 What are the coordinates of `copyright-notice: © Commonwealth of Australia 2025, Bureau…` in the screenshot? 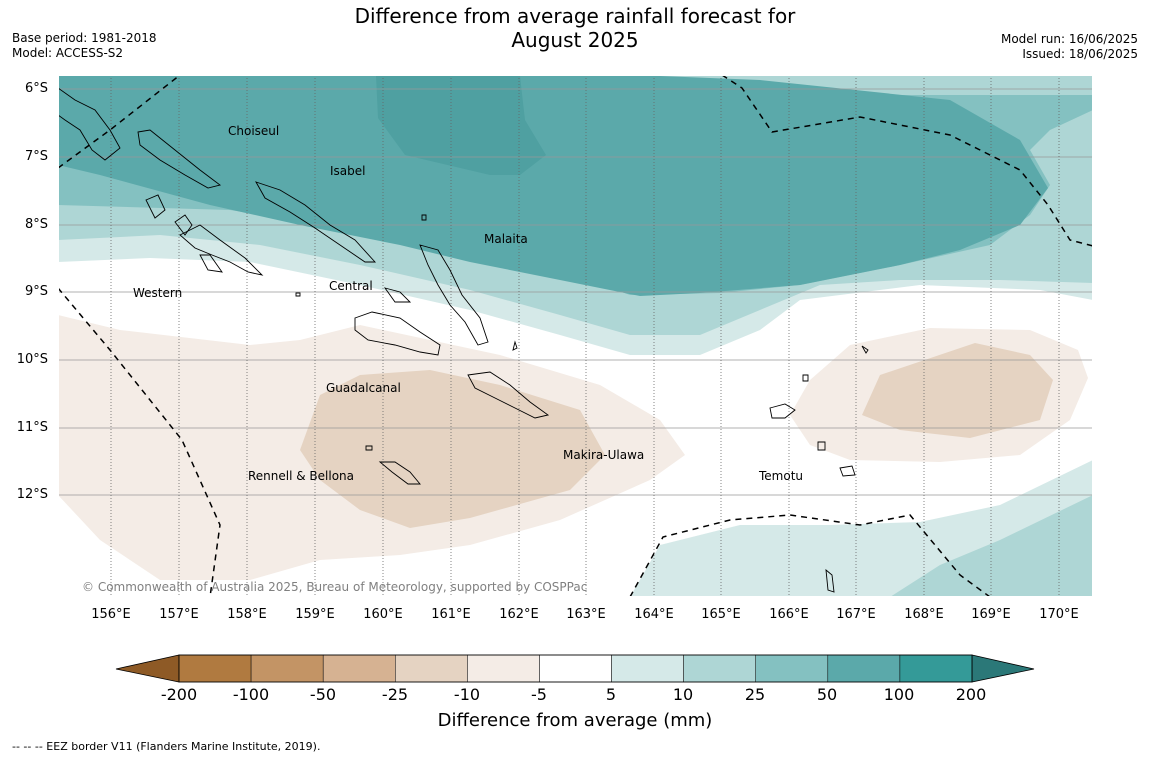 It's located at (335, 587).